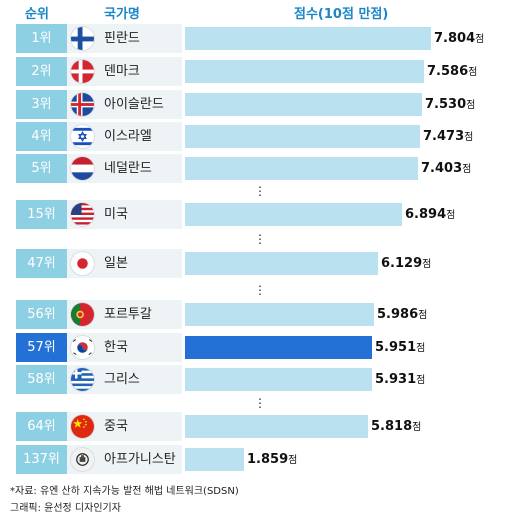  I want to click on rank-badge: 58위, so click(41, 379).